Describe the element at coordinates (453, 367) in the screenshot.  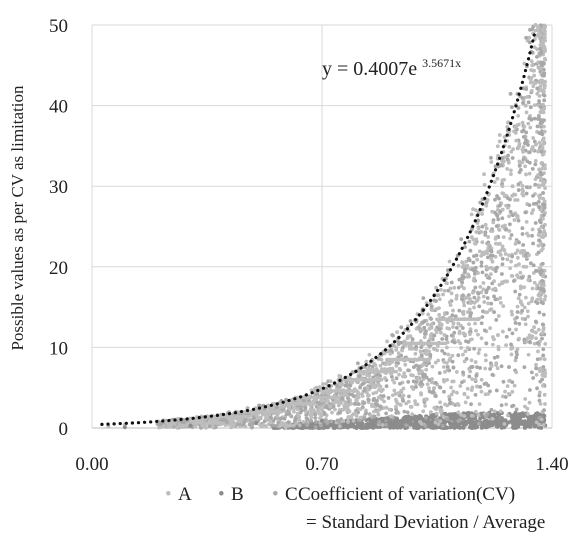
I see `point-c` at that location.